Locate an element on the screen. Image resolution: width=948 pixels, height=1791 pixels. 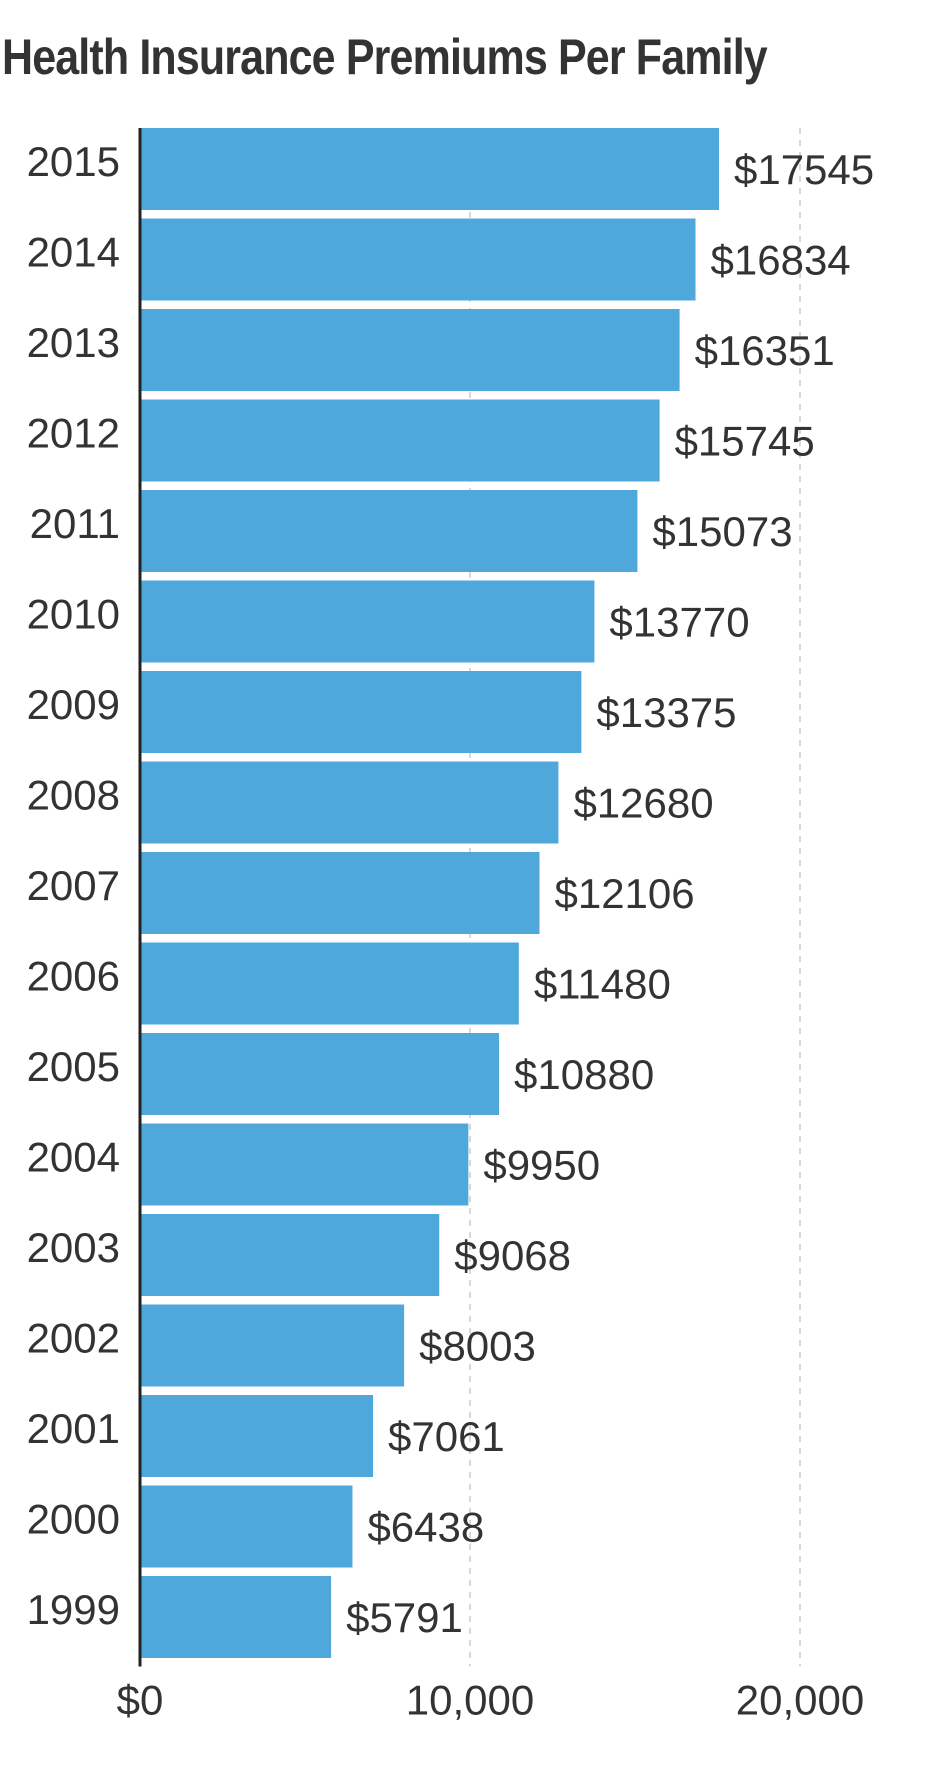
bar-2002 is located at coordinates (272, 1345).